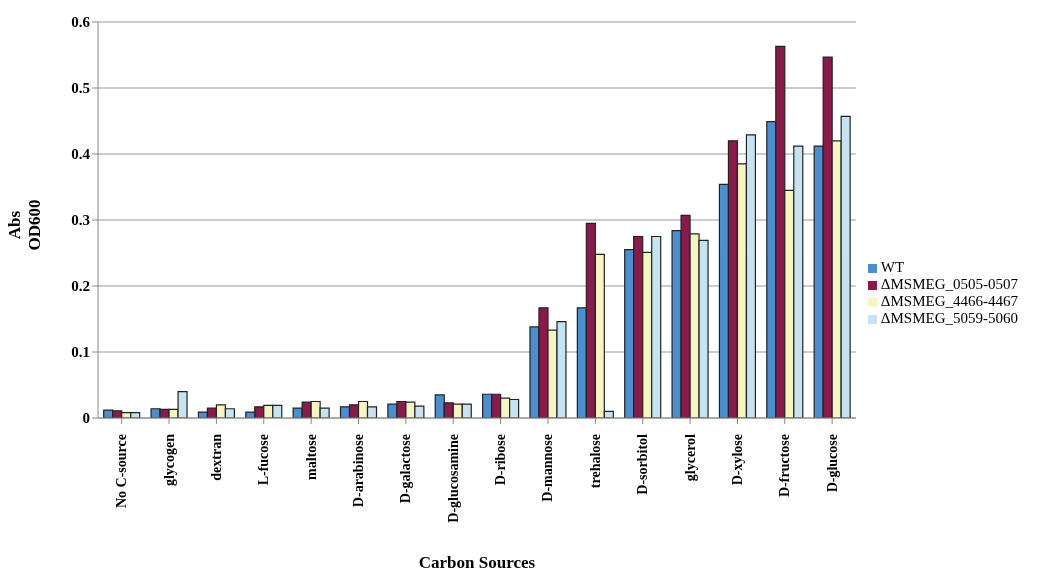 This screenshot has width=1047, height=585. What do you see at coordinates (548, 468) in the screenshot?
I see `x-tick-label: D-mannose` at bounding box center [548, 468].